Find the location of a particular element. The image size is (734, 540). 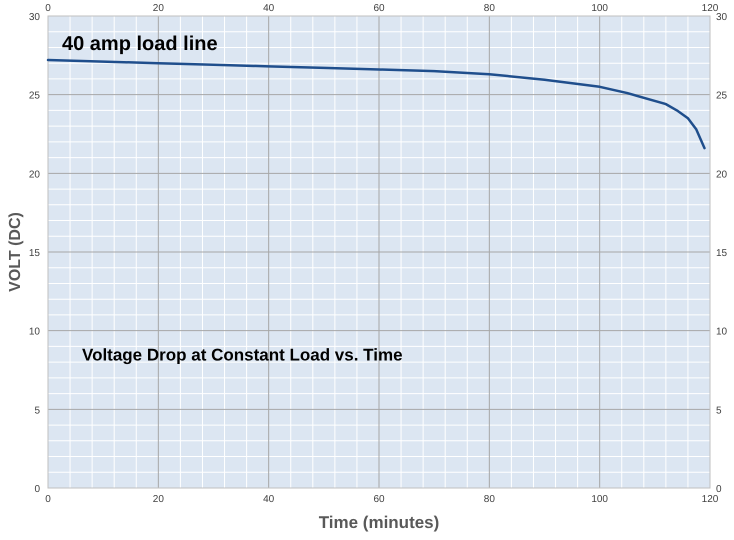

x2-tick-label: 40 is located at coordinates (269, 499).